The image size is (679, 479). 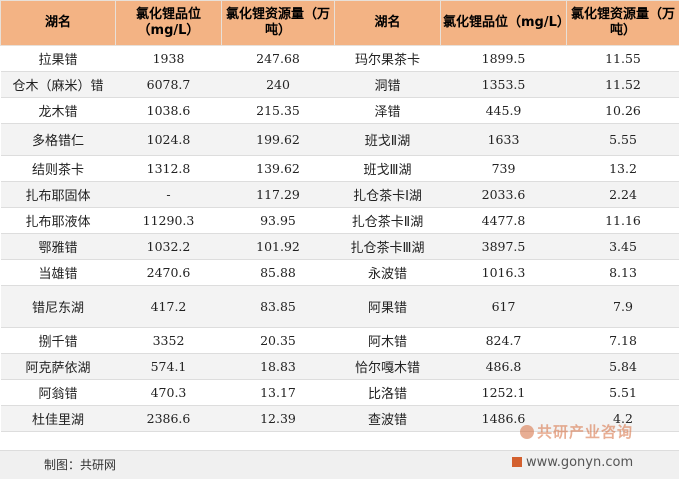 What do you see at coordinates (278, 221) in the screenshot?
I see `cell-resource-left: 93.95` at bounding box center [278, 221].